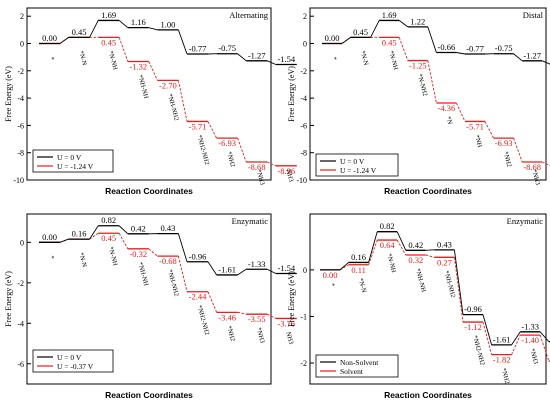  I want to click on energy-value-label: 0.45, so click(108, 42).